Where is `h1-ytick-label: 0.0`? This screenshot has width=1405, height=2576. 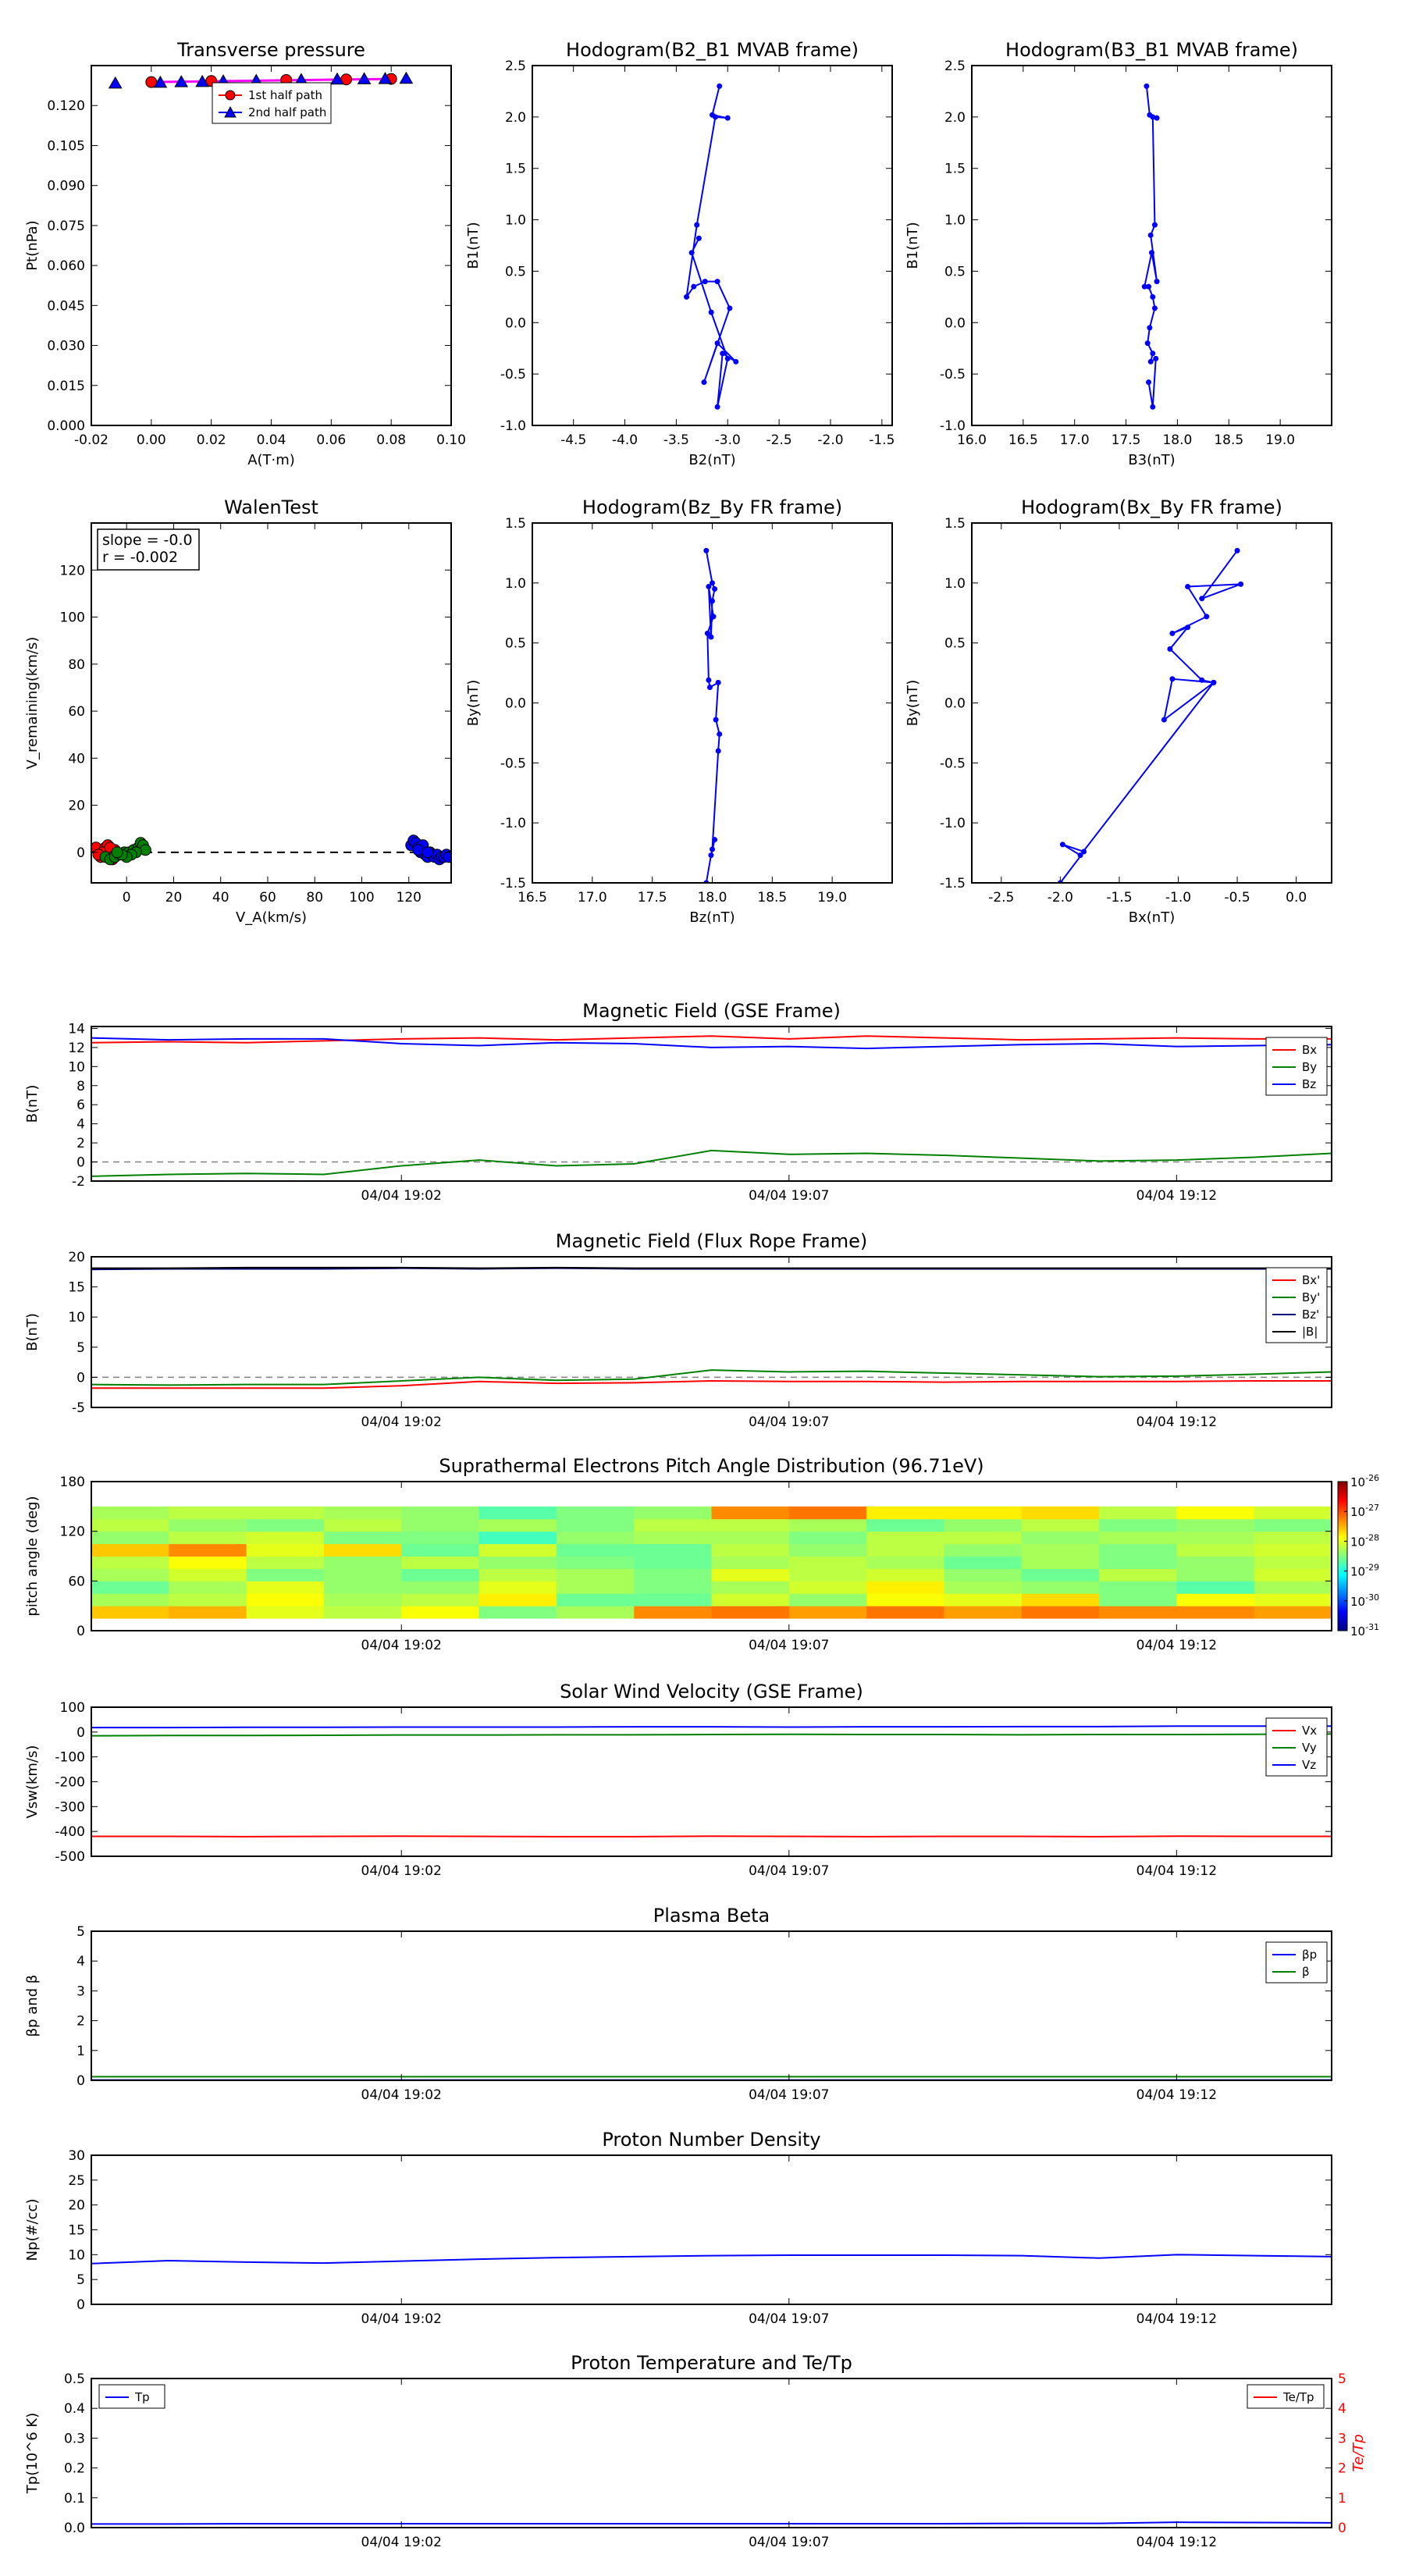
h1-ytick-label: 0.0 is located at coordinates (515, 323).